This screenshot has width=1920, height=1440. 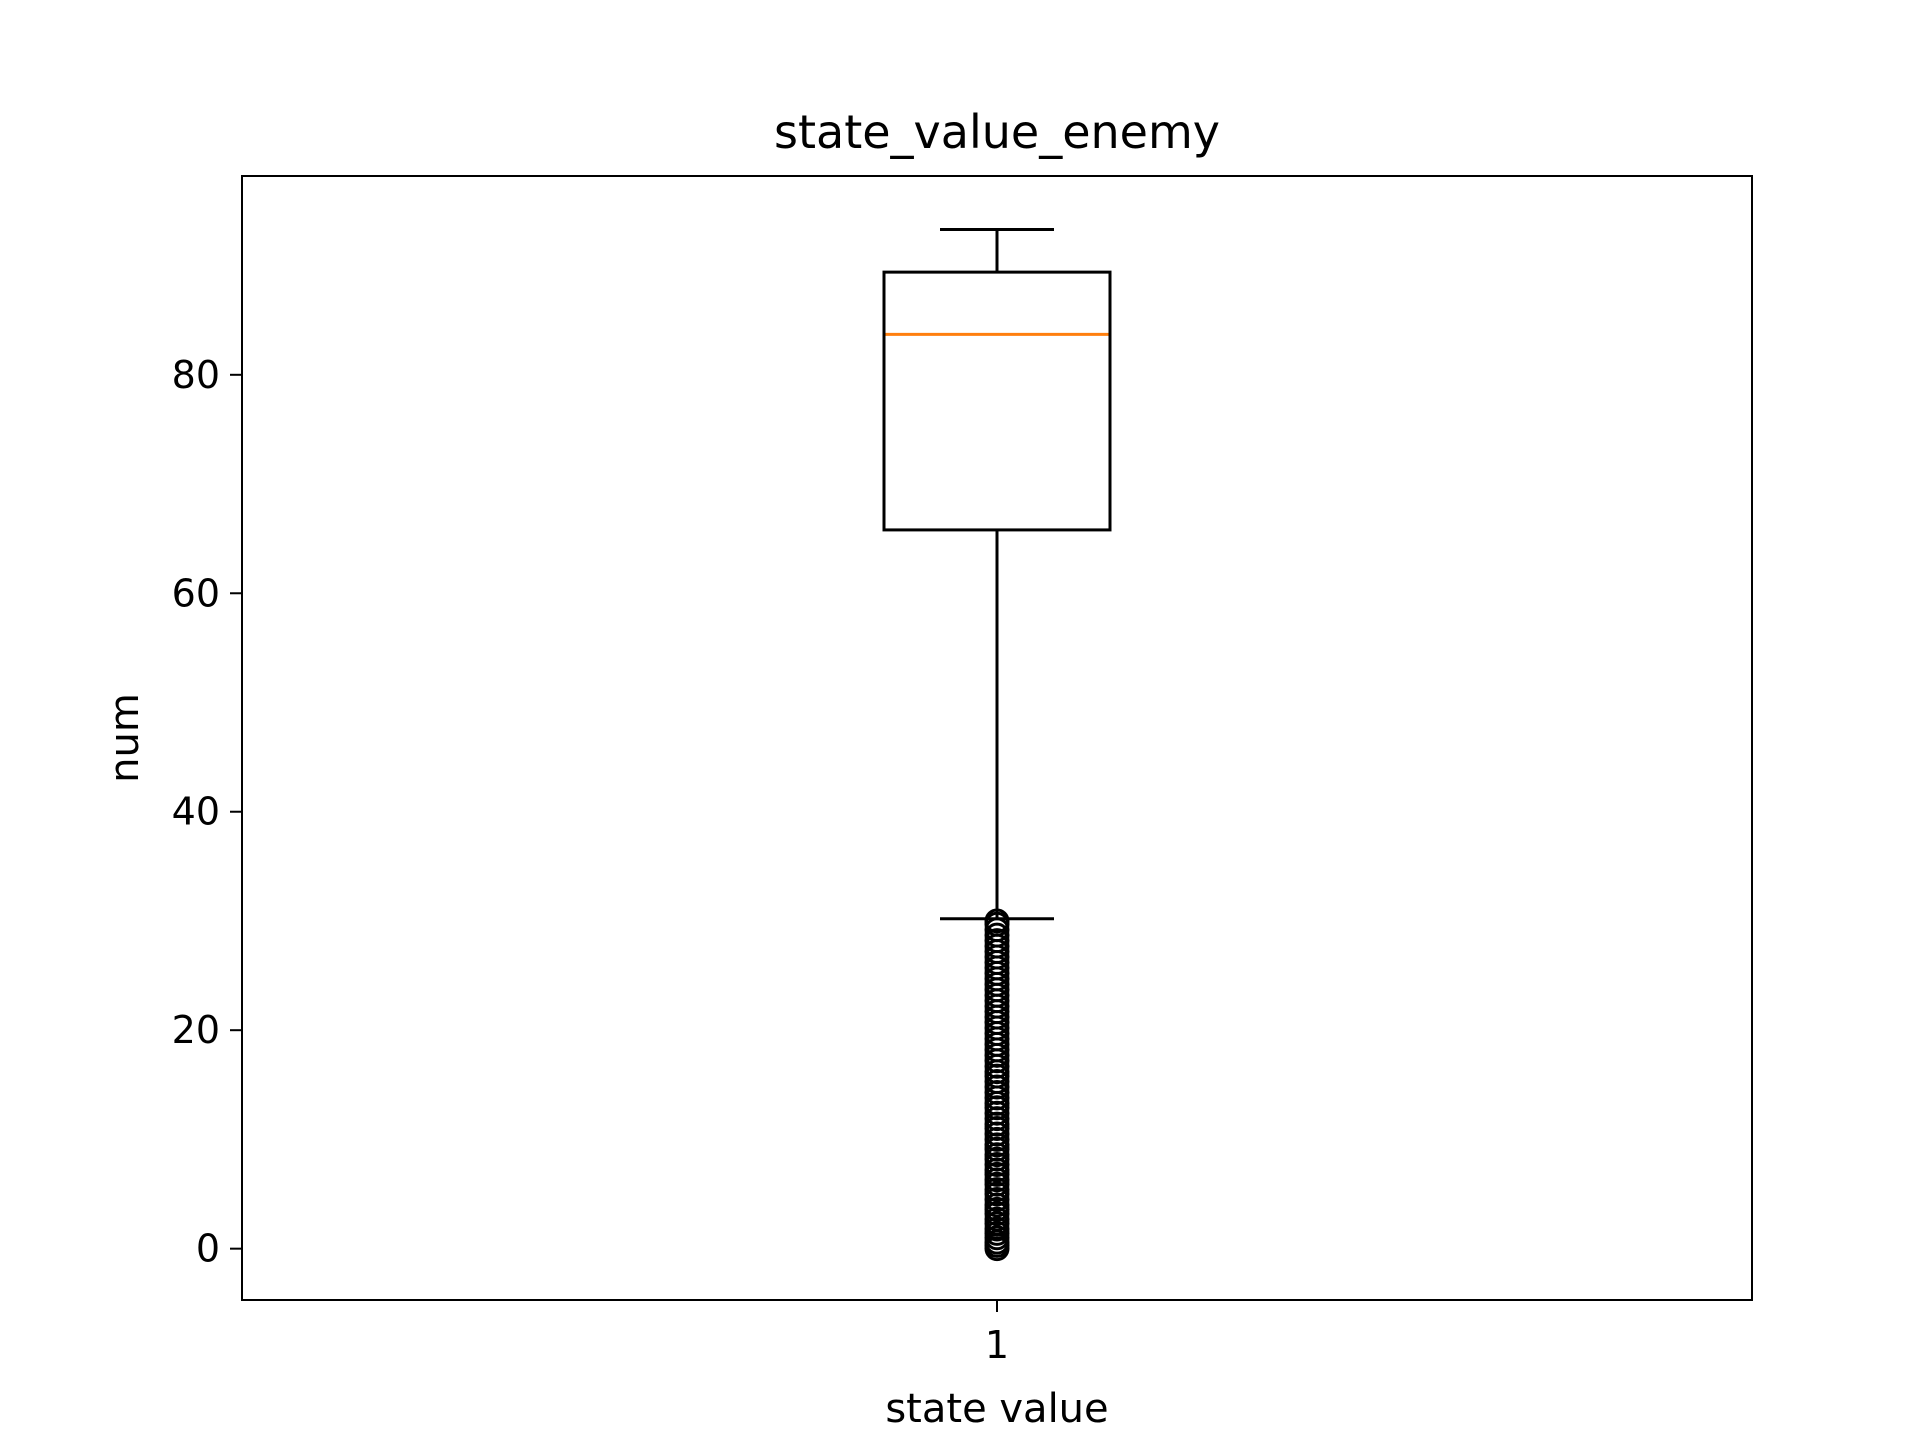 I want to click on y-tick-label: 20, so click(x=196, y=1030).